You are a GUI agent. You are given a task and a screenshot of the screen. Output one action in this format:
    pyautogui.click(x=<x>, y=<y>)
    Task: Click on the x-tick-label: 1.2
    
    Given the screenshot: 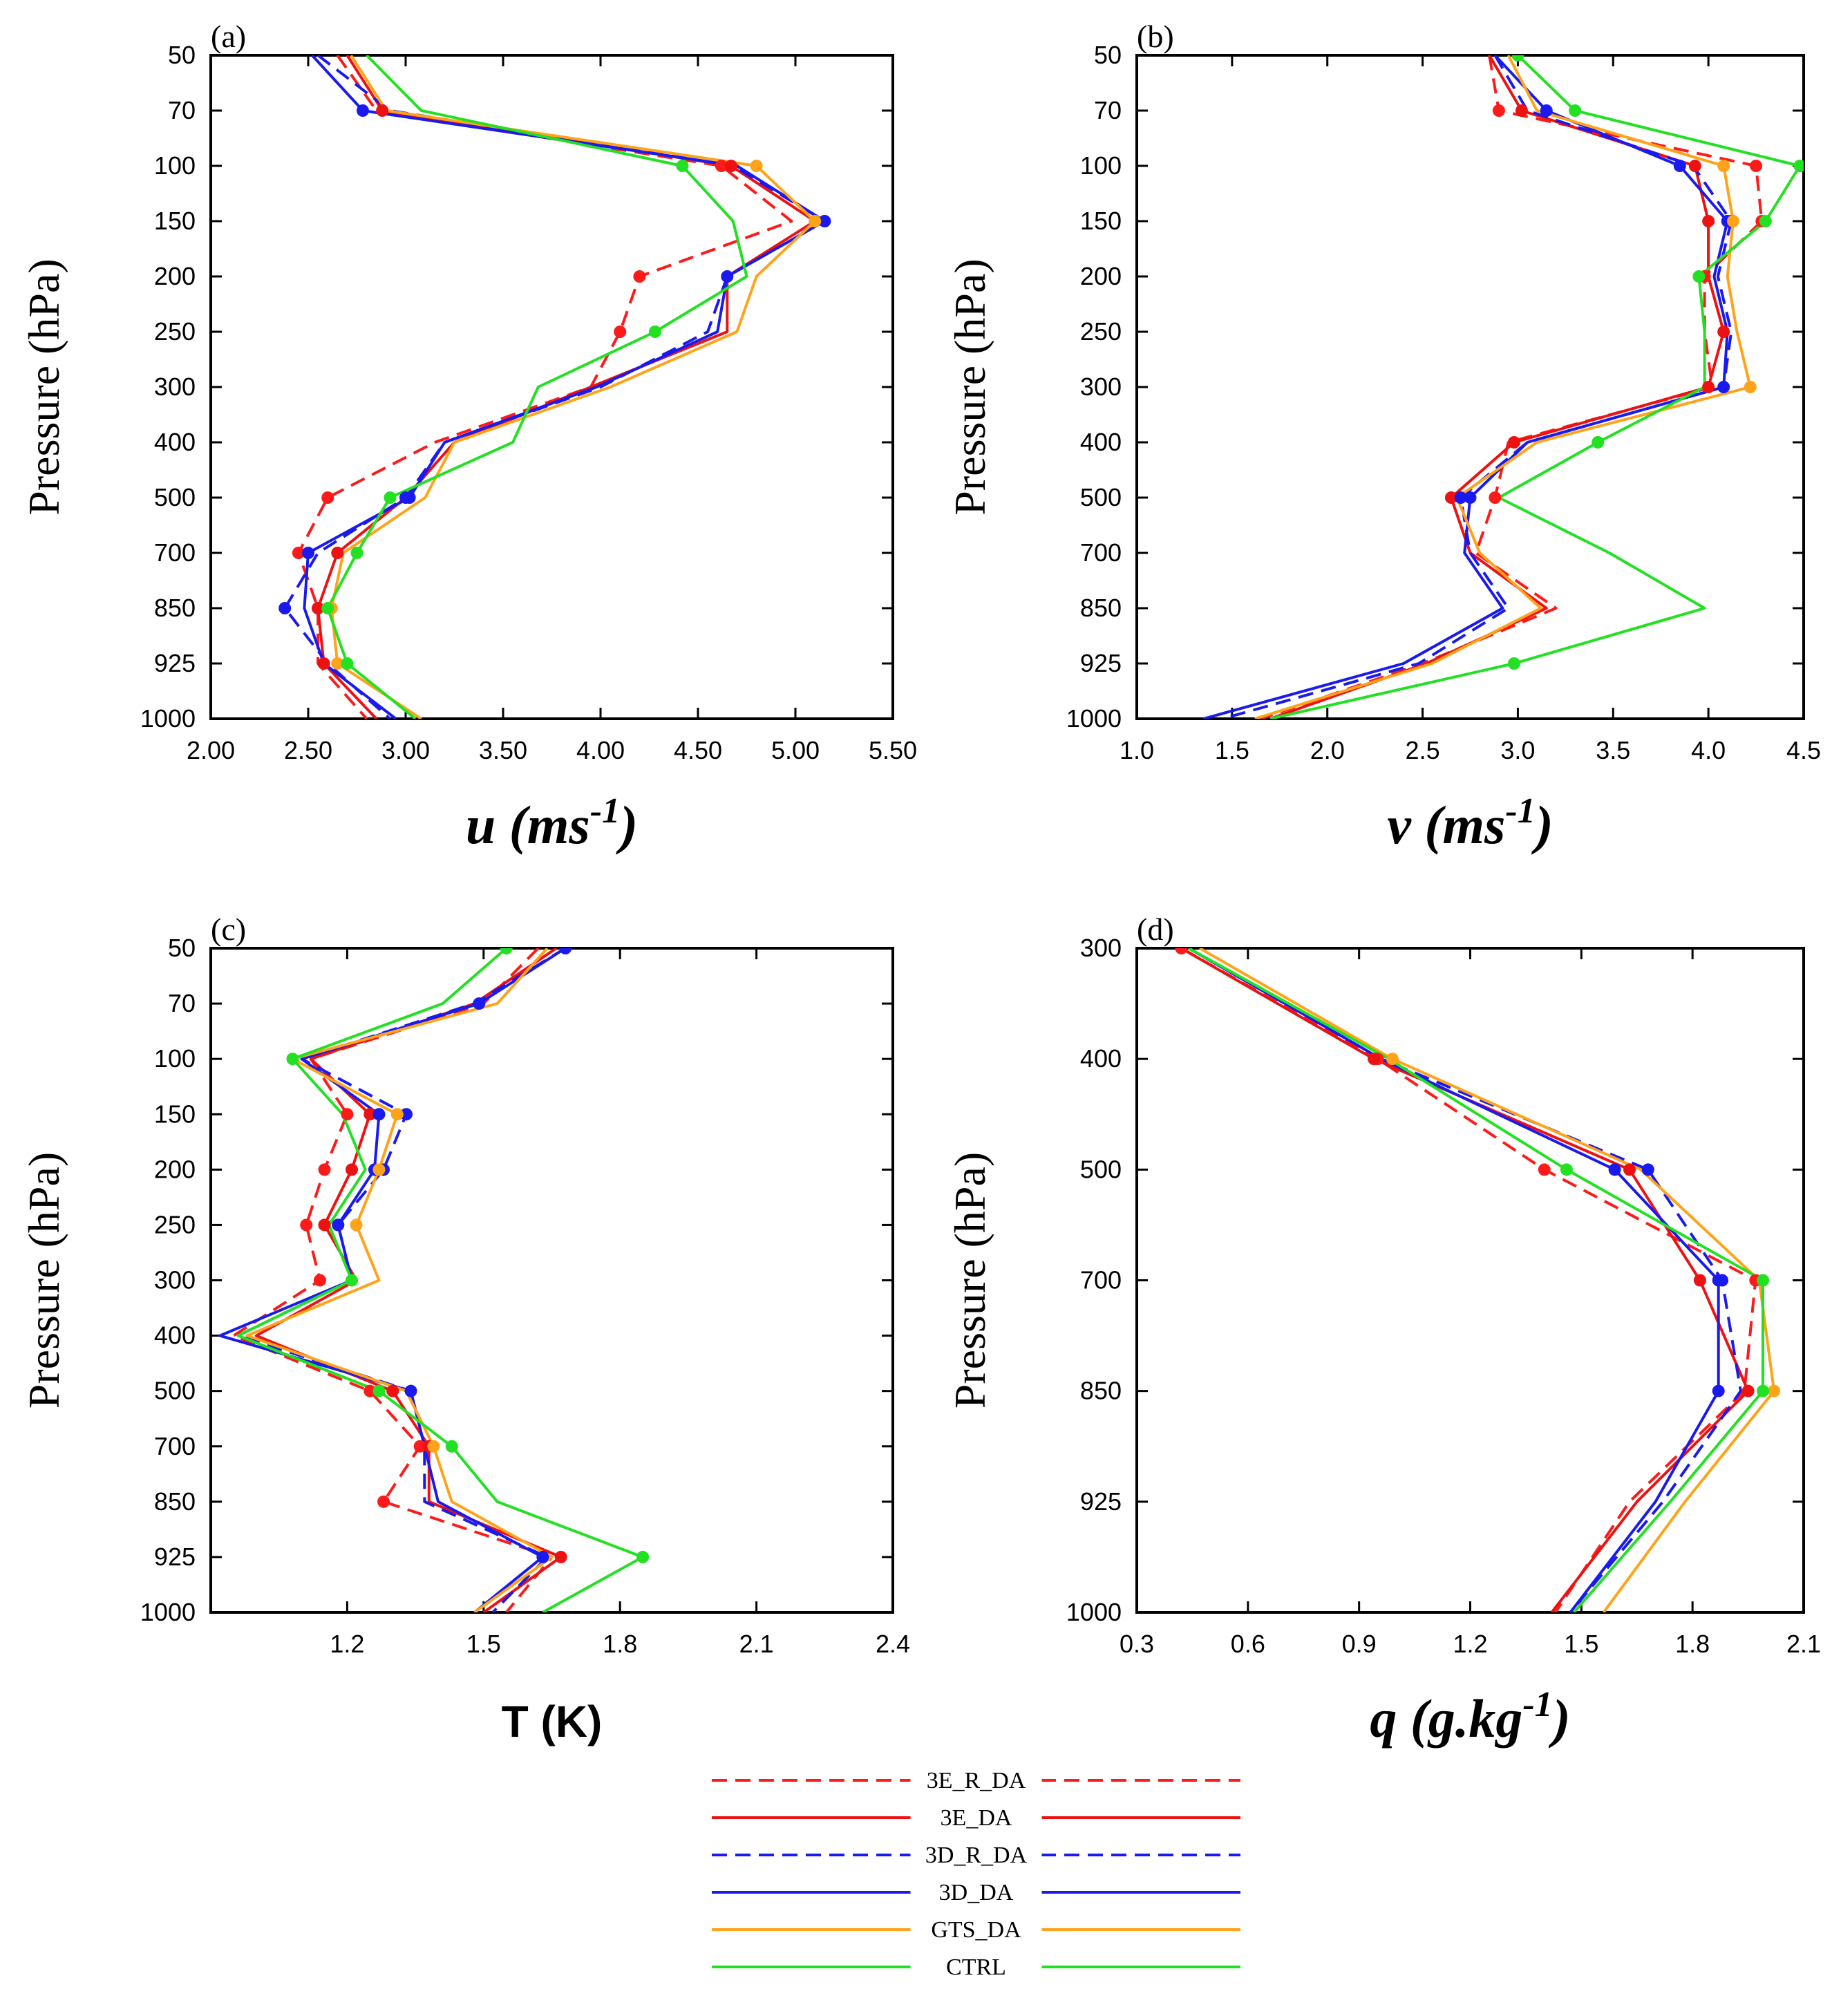 What is the action you would take?
    pyautogui.click(x=347, y=1644)
    